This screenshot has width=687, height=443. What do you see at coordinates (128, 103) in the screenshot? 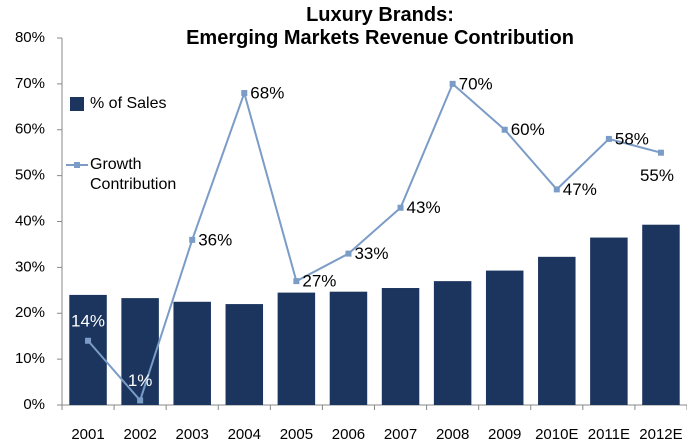
I see `legend-label: % of Sales` at bounding box center [128, 103].